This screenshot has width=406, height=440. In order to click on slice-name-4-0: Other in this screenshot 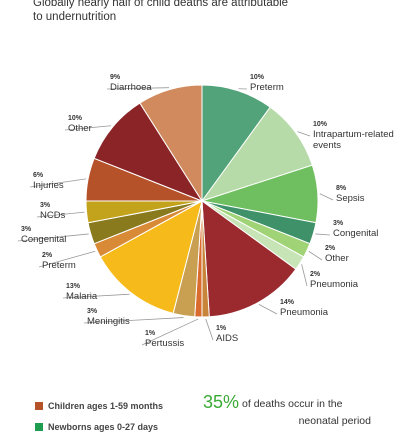, I will do `click(337, 258)`.